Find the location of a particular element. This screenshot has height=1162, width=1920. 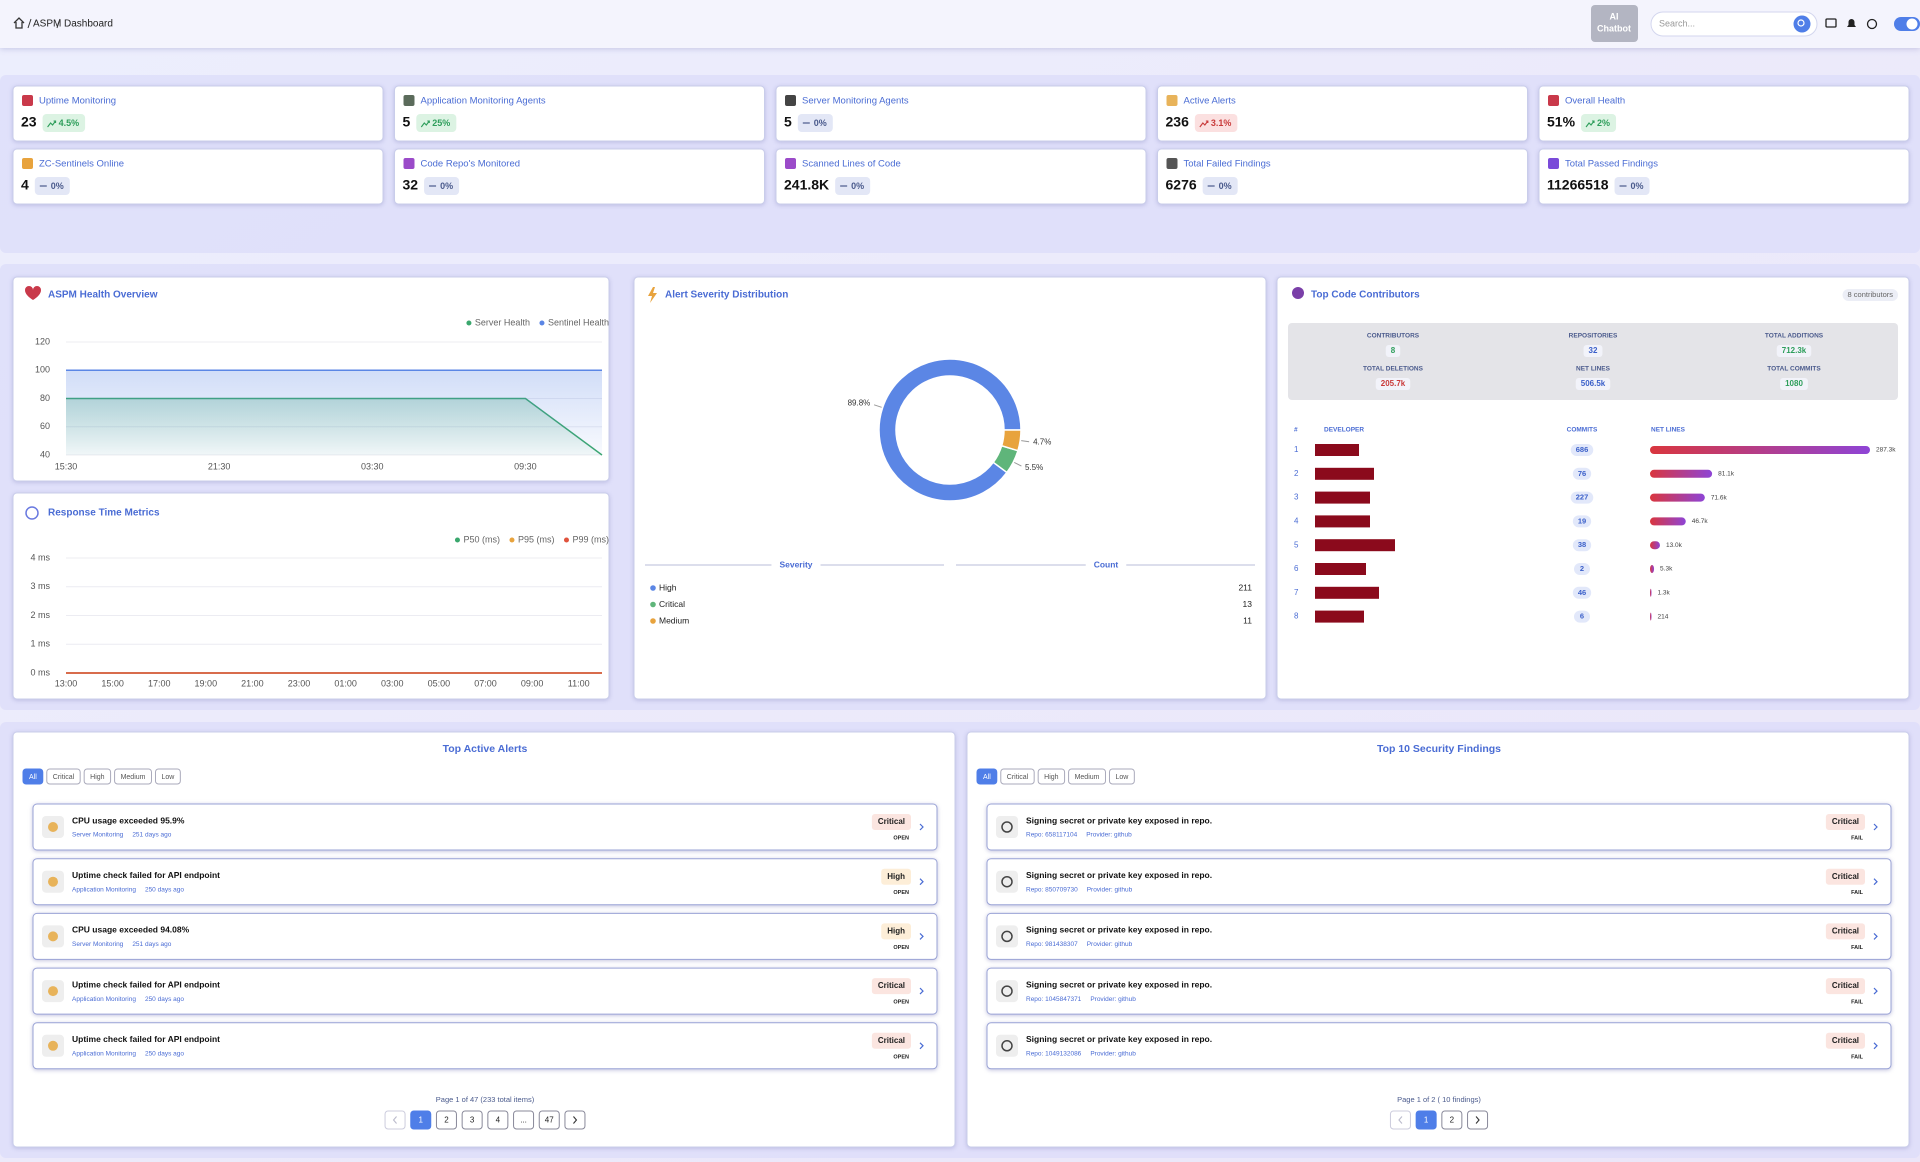

search-box is located at coordinates (1734, 24).